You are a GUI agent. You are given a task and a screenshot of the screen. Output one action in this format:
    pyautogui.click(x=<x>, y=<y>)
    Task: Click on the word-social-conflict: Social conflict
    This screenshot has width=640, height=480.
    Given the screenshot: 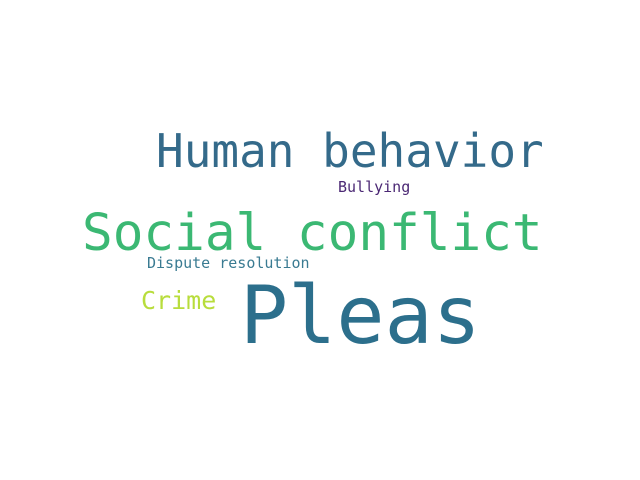 What is the action you would take?
    pyautogui.click(x=312, y=233)
    